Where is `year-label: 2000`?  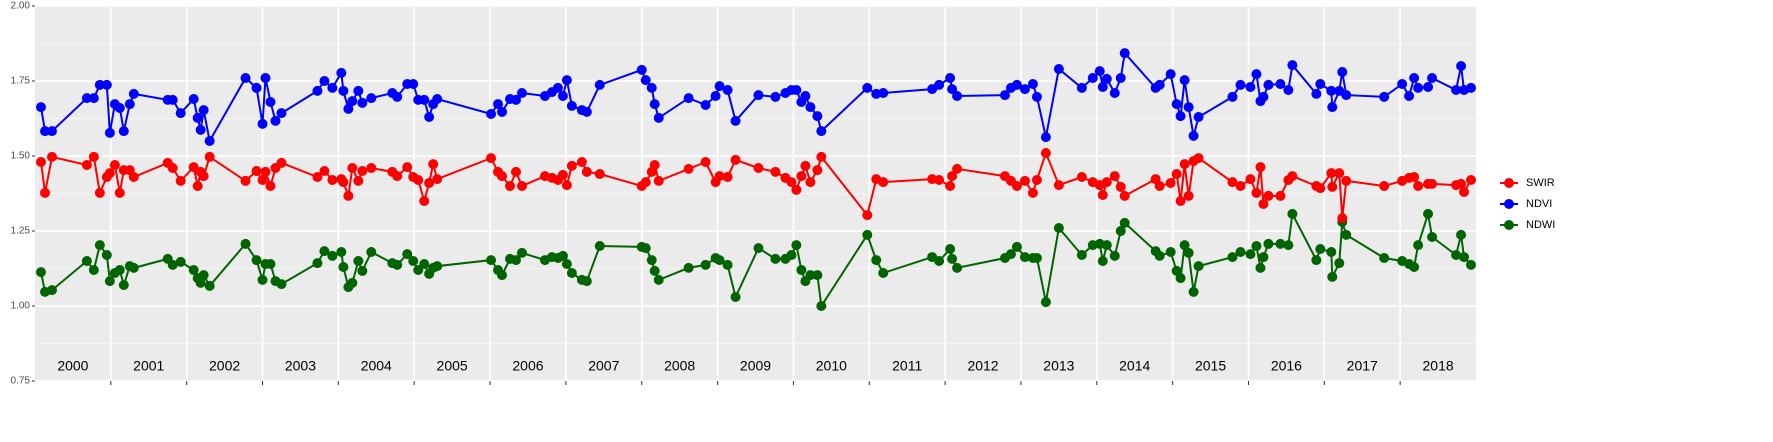
year-label: 2000 is located at coordinates (72, 366).